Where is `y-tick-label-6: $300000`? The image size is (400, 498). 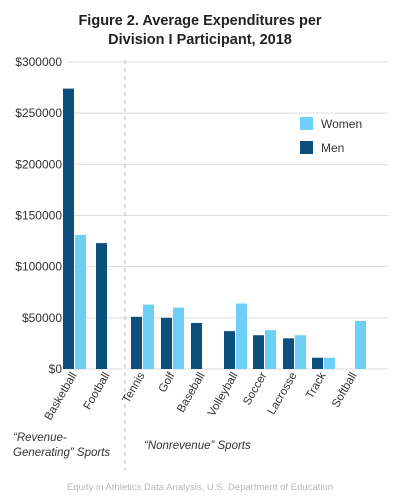 y-tick-label-6: $300000 is located at coordinates (38, 62).